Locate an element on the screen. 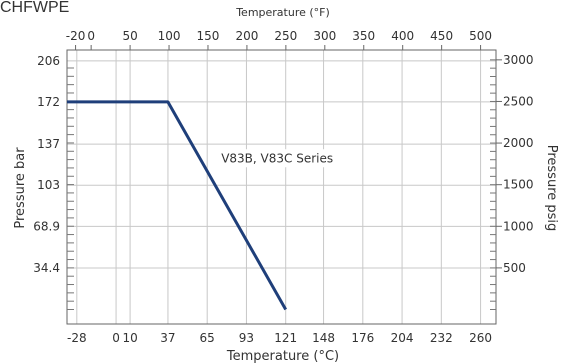  x-tick-label-fahrenheit: 50 is located at coordinates (129, 36).